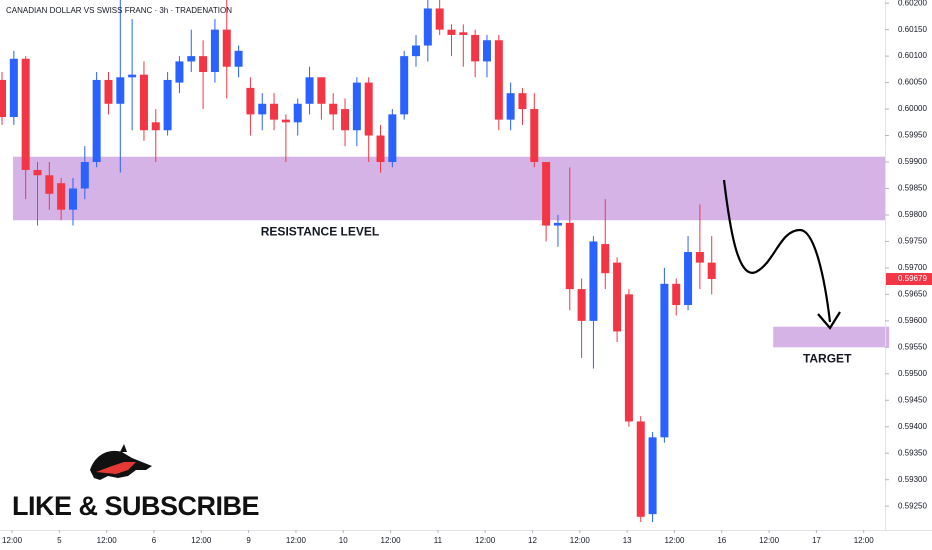  What do you see at coordinates (912, 479) in the screenshot?
I see `y-tick-label: 0.59300` at bounding box center [912, 479].